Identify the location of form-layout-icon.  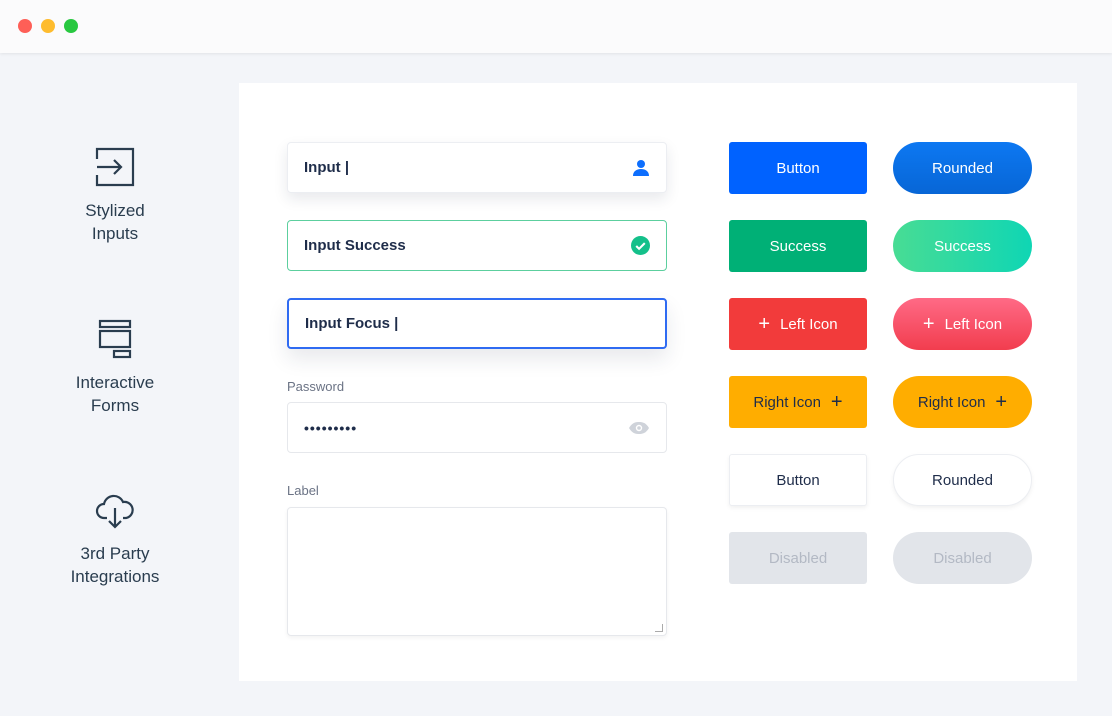
(115, 339).